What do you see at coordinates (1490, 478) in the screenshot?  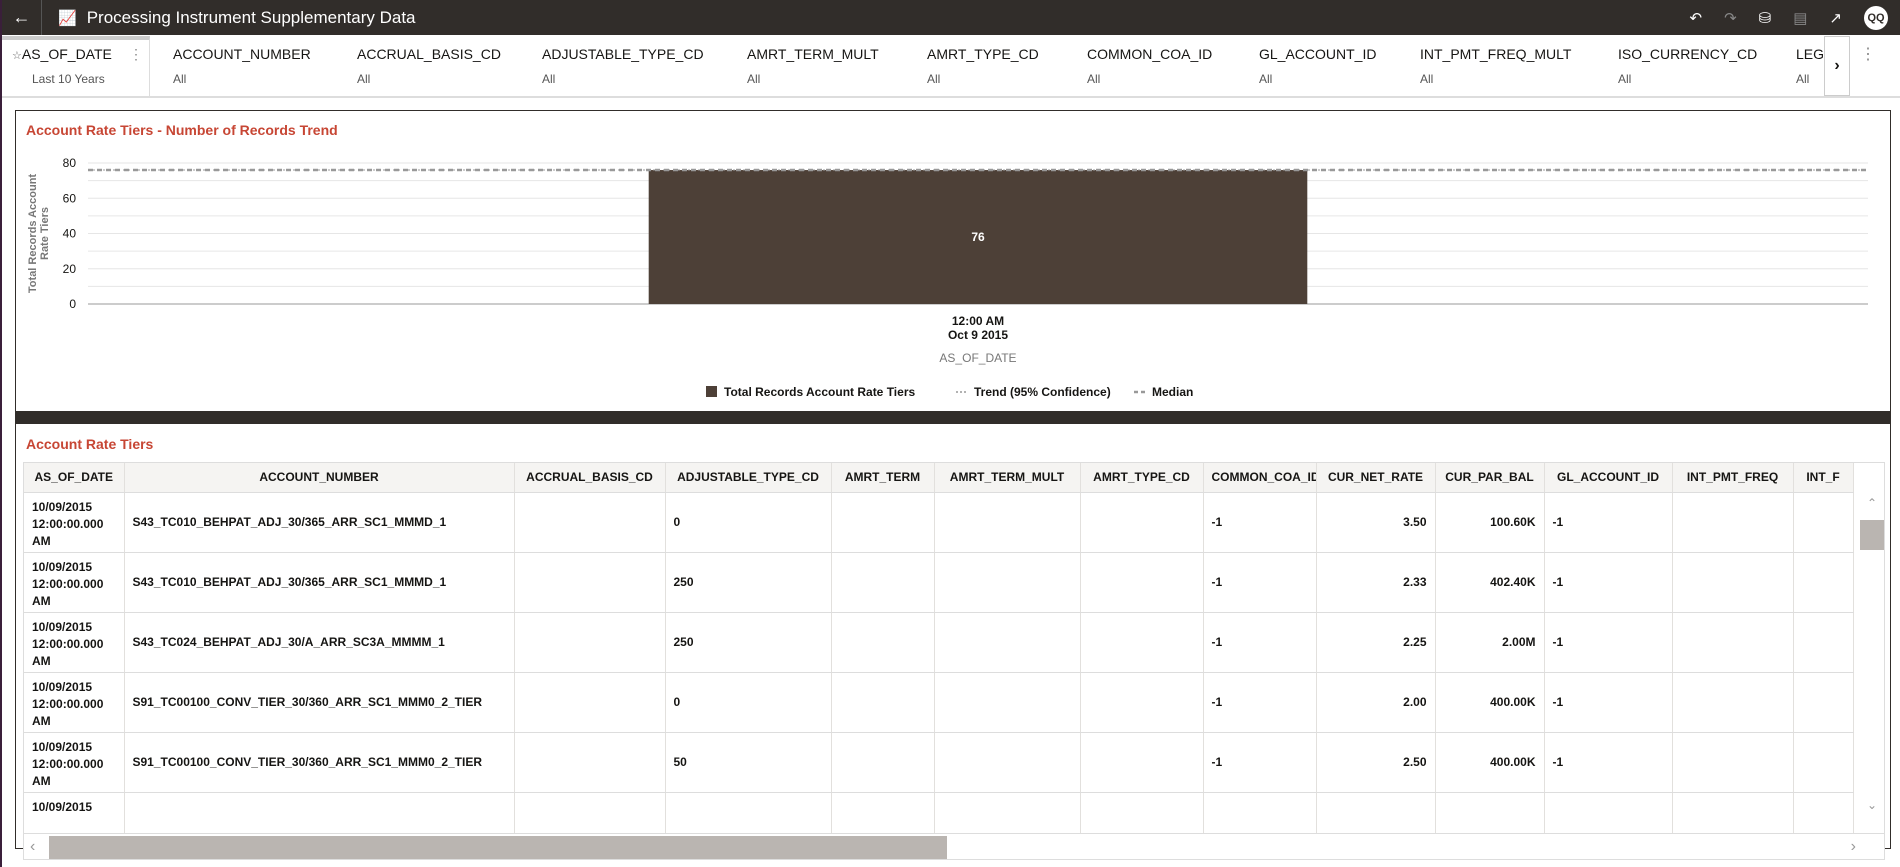 I see `column-header: CUR_PAR_BAL` at bounding box center [1490, 478].